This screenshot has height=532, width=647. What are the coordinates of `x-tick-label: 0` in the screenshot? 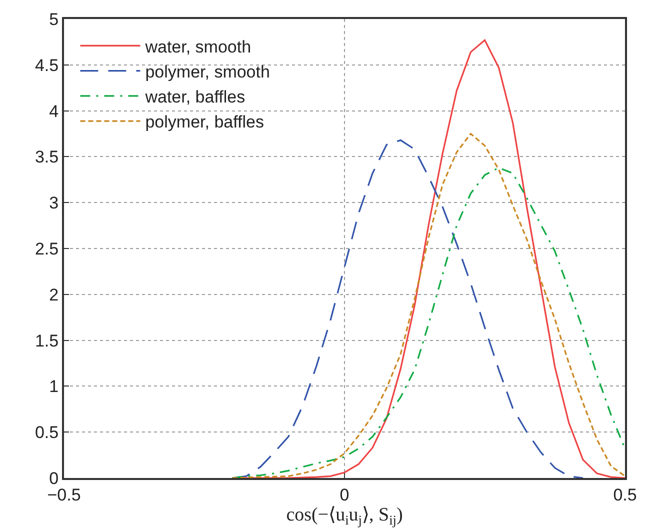 It's located at (345, 494).